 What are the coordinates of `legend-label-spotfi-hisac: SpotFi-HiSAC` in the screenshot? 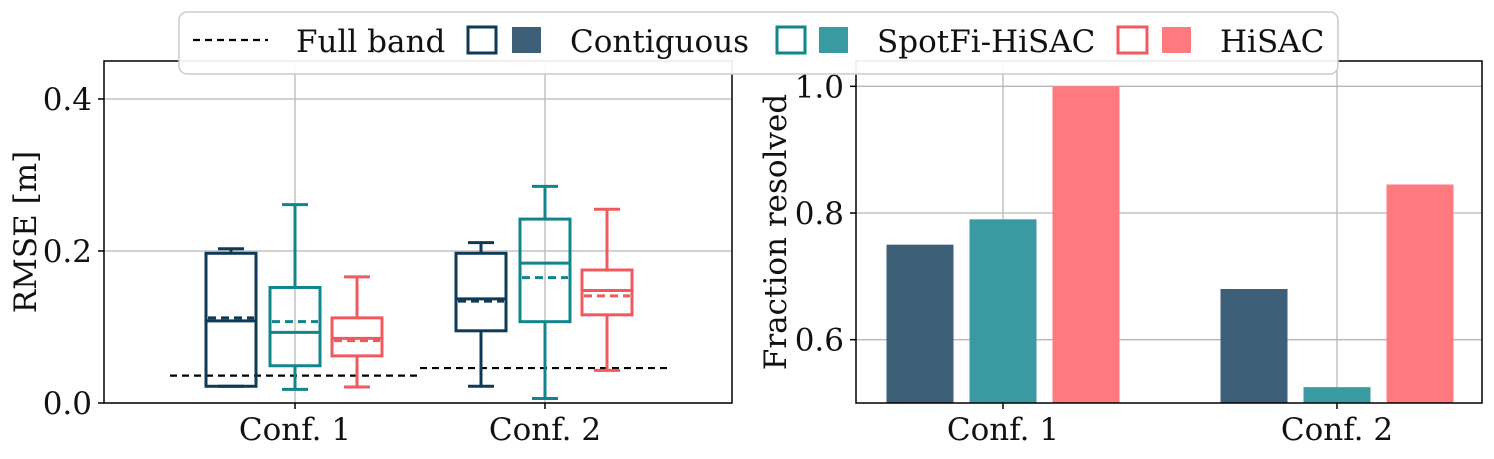 It's located at (986, 42).